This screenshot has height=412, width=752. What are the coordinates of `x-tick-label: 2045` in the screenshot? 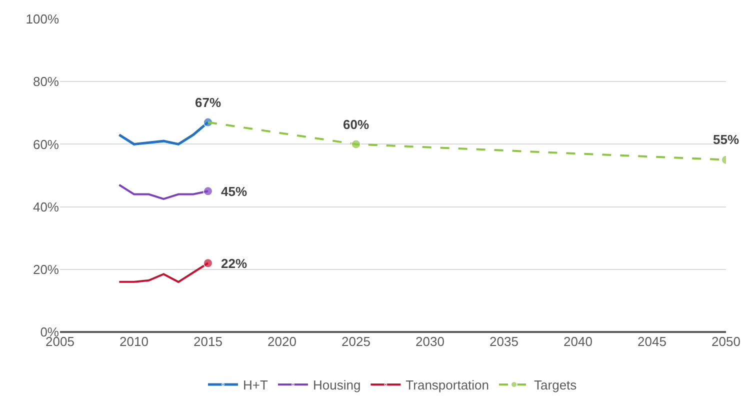 It's located at (652, 341).